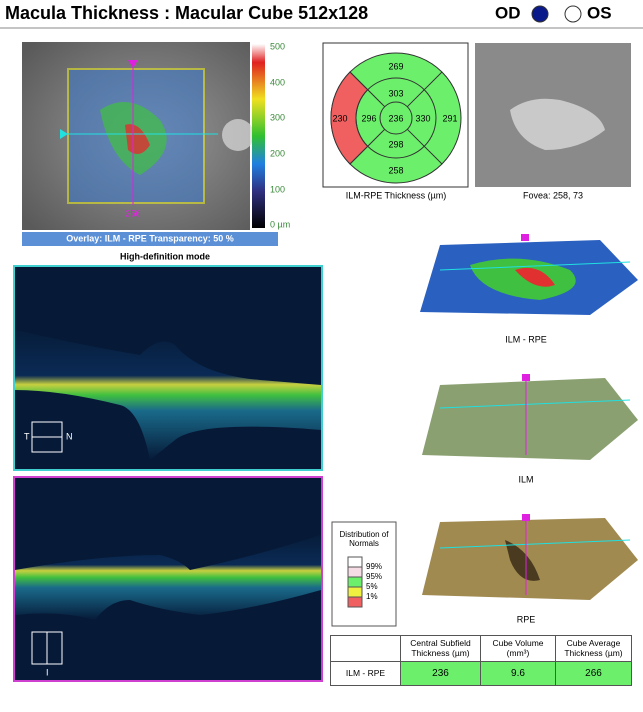  I want to click on etdrs-value: 236, so click(395, 118).